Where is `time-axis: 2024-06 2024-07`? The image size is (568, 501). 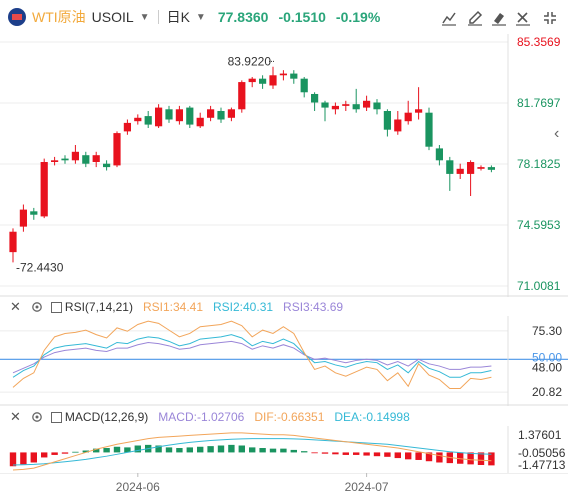 time-axis: 2024-06 2024-07 is located at coordinates (284, 483).